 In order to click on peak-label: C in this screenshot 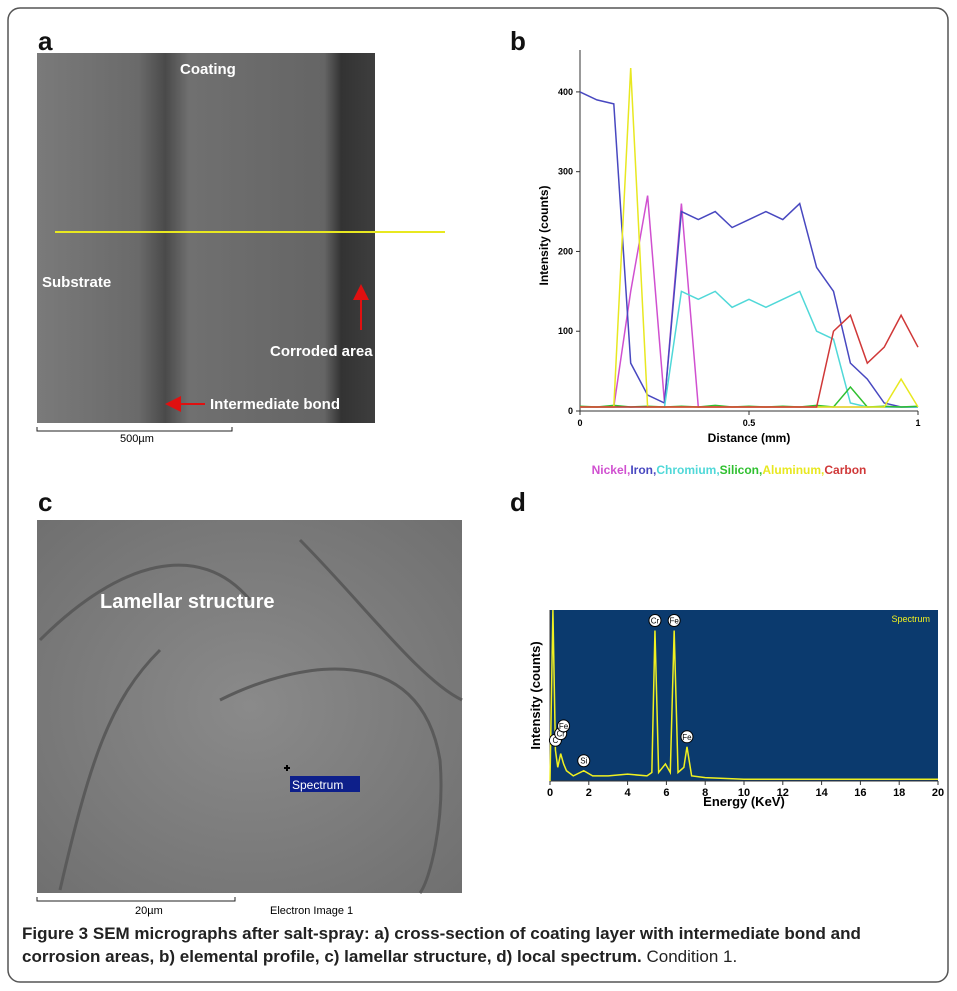, I will do `click(556, 740)`.